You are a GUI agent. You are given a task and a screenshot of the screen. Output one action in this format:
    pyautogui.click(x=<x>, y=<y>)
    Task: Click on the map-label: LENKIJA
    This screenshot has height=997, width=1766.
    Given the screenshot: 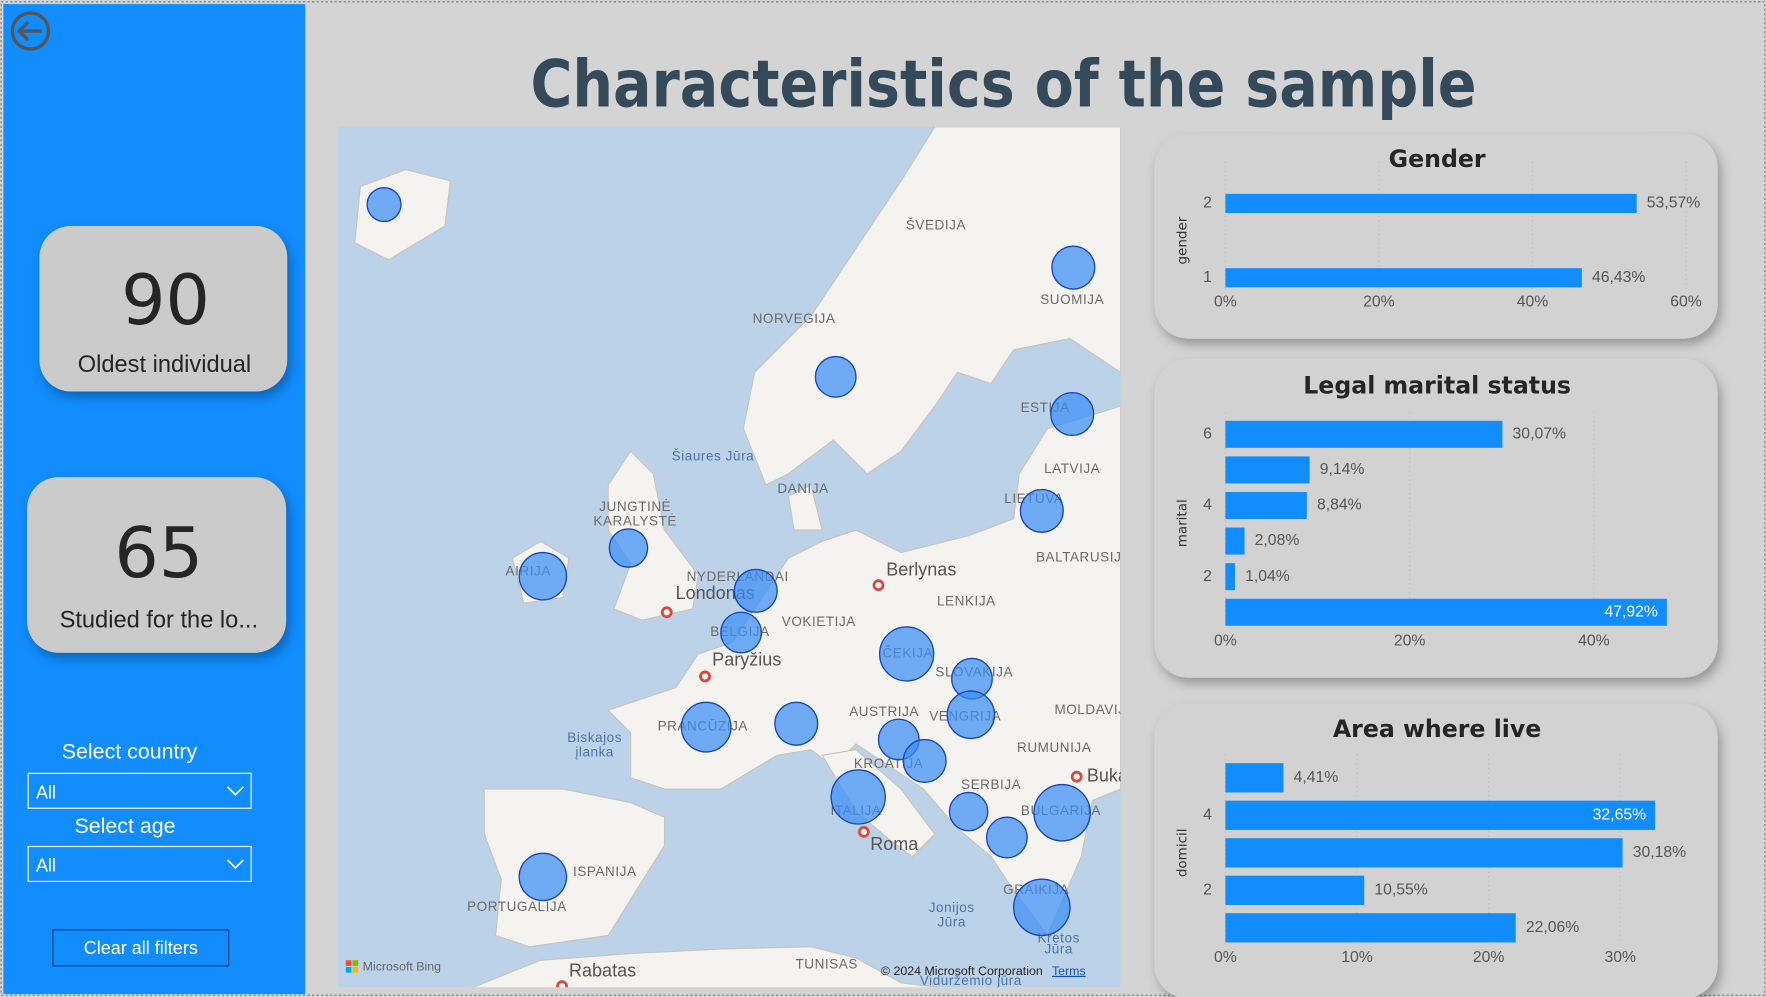 What is the action you would take?
    pyautogui.click(x=966, y=601)
    